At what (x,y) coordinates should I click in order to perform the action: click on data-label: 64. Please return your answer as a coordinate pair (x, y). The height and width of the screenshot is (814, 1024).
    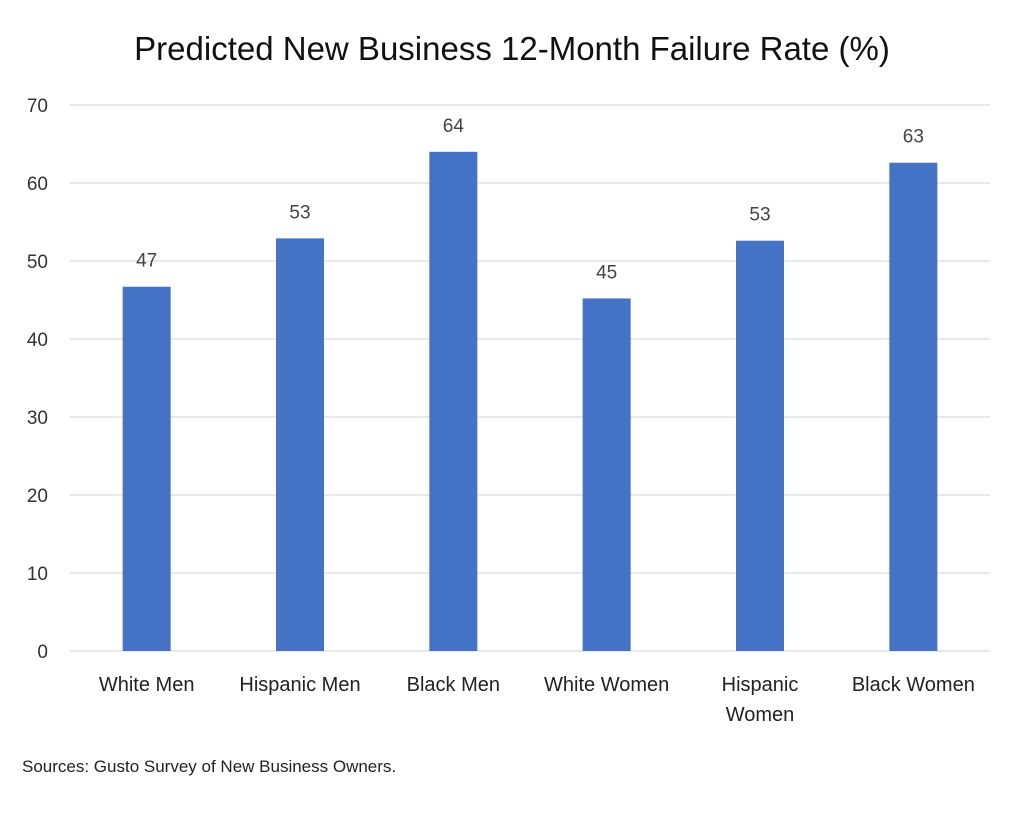
    Looking at the image, I should click on (454, 126).